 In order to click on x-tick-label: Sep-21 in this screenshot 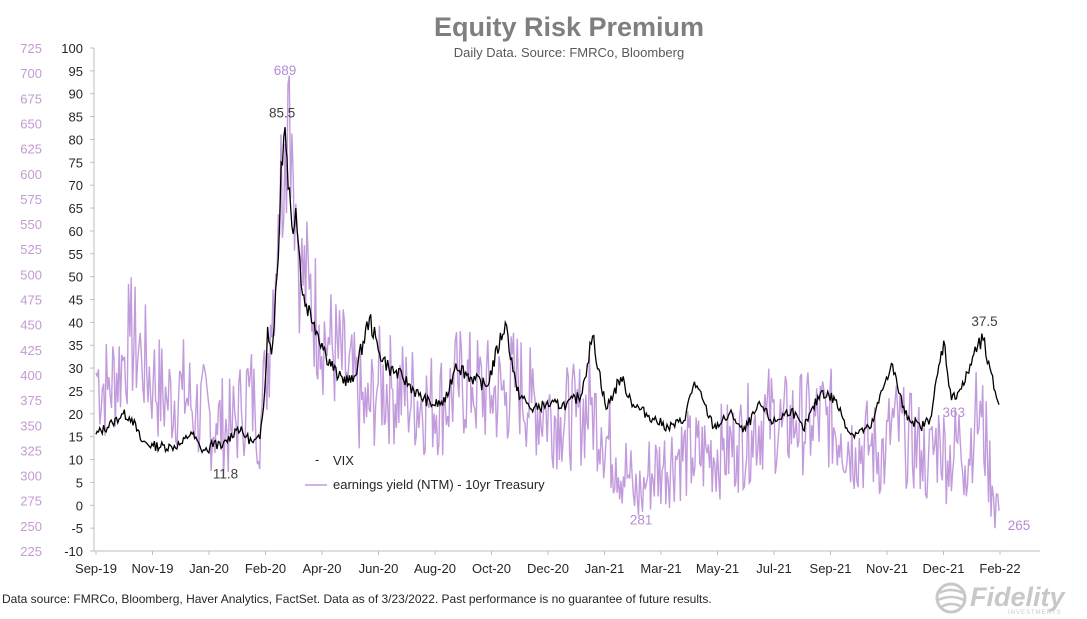, I will do `click(831, 568)`.